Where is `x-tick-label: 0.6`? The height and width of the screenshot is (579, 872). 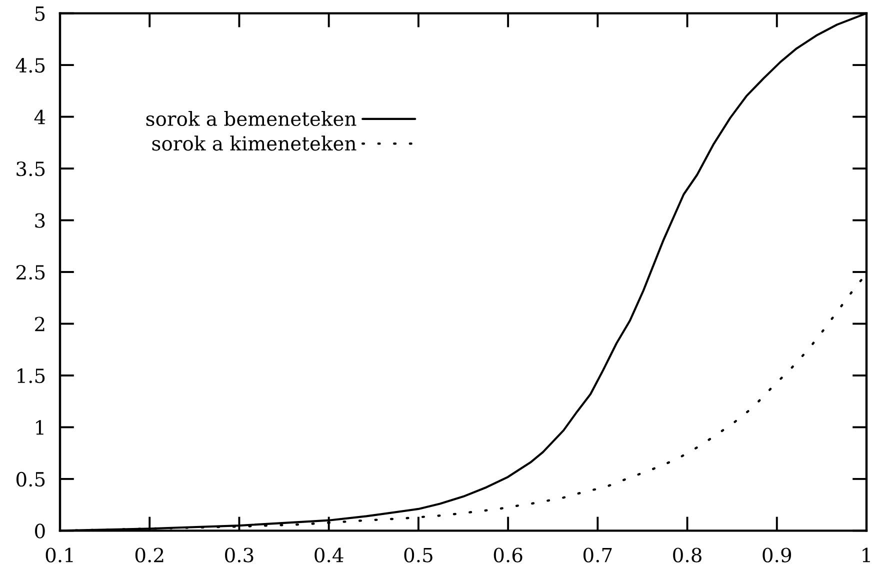 x-tick-label: 0.6 is located at coordinates (508, 555).